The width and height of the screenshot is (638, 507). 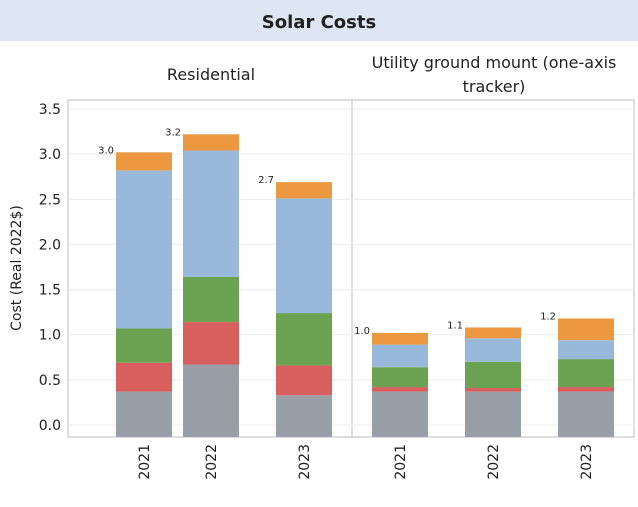 I want to click on y-tick-label: 3.5, so click(x=50, y=110).